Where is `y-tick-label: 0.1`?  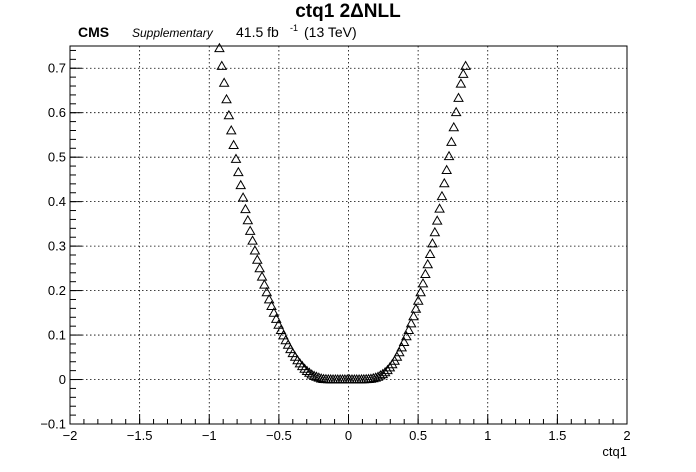 y-tick-label: 0.1 is located at coordinates (57, 335).